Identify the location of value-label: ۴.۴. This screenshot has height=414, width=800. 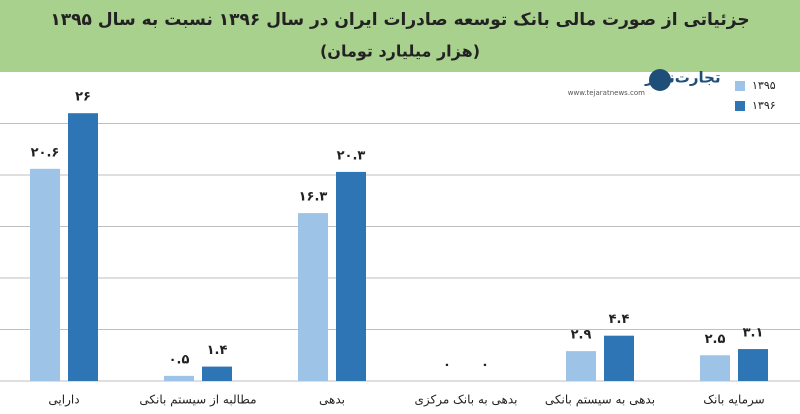
(619, 319).